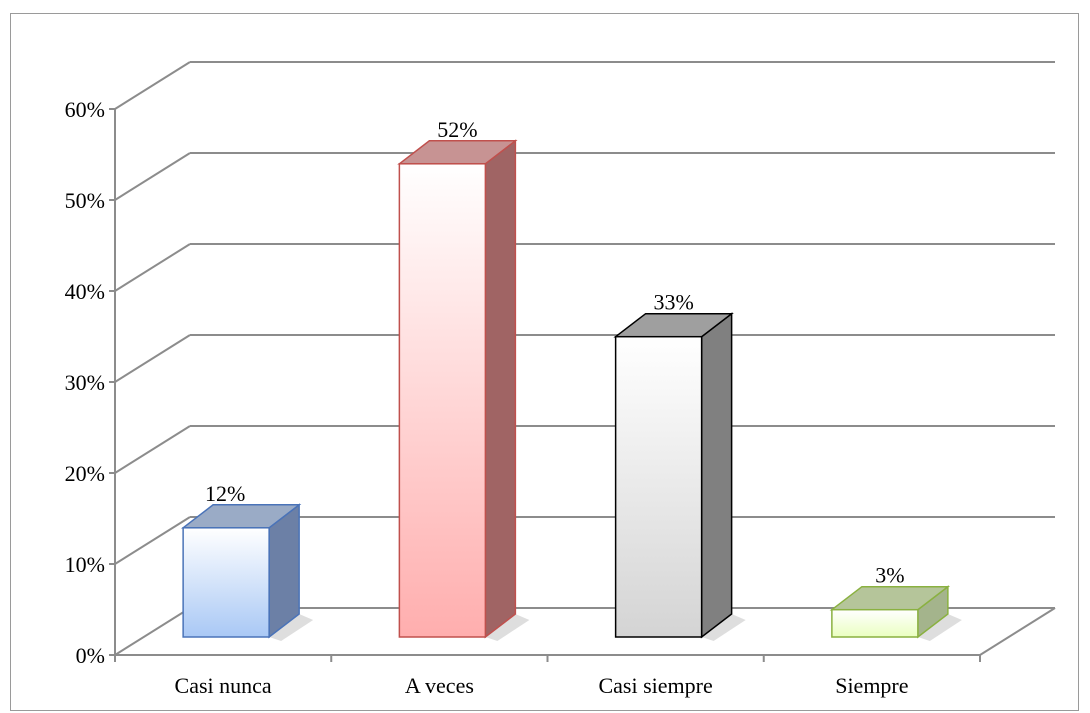  I want to click on y-tick-label: 30%, so click(85, 382).